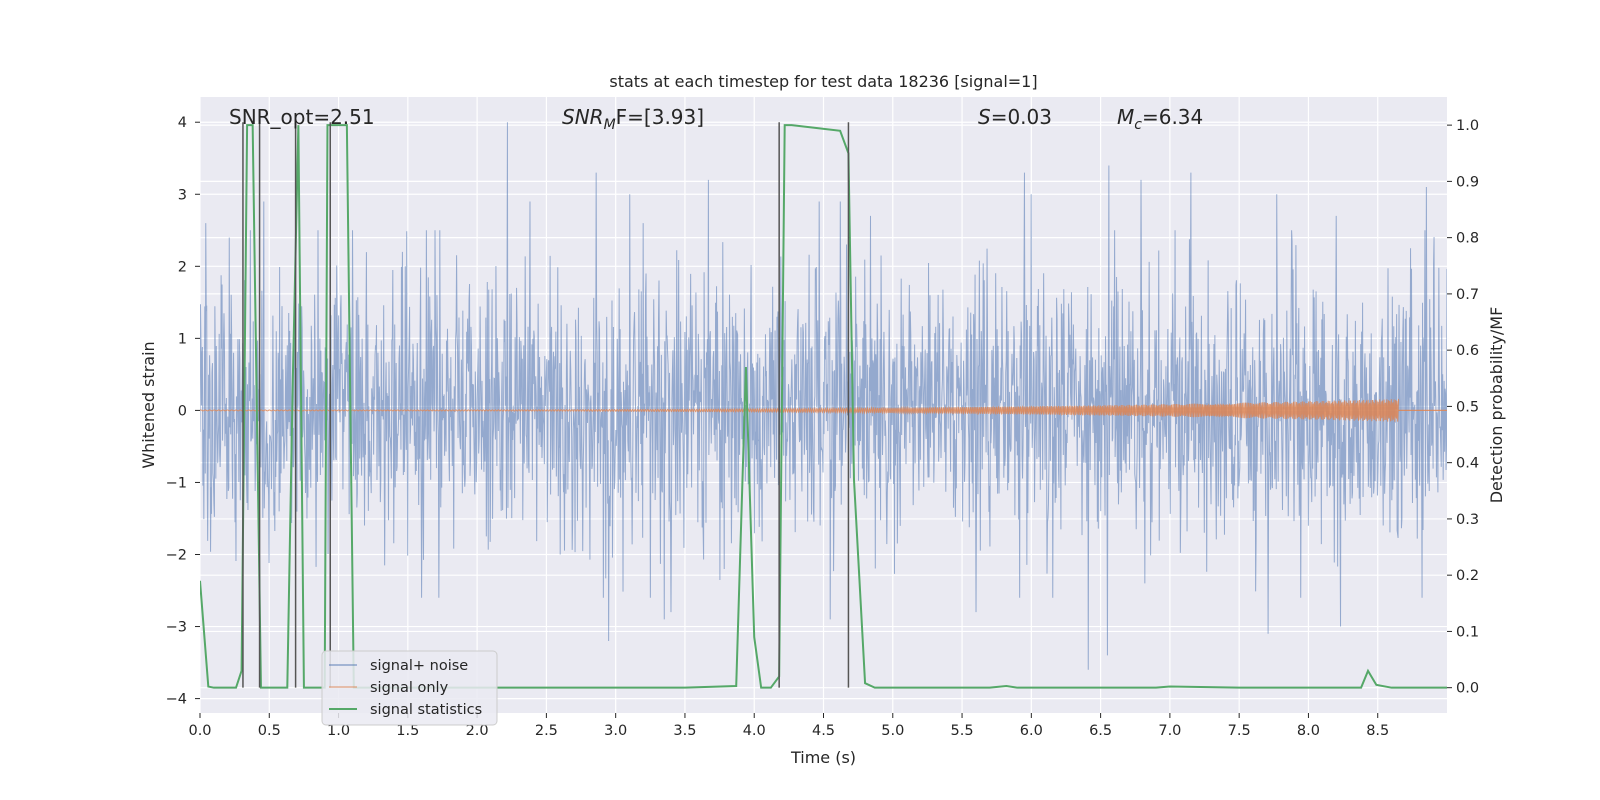 The height and width of the screenshot is (800, 1600). Describe the element at coordinates (199, 731) in the screenshot. I see `x-tick-label: 0.0` at that location.